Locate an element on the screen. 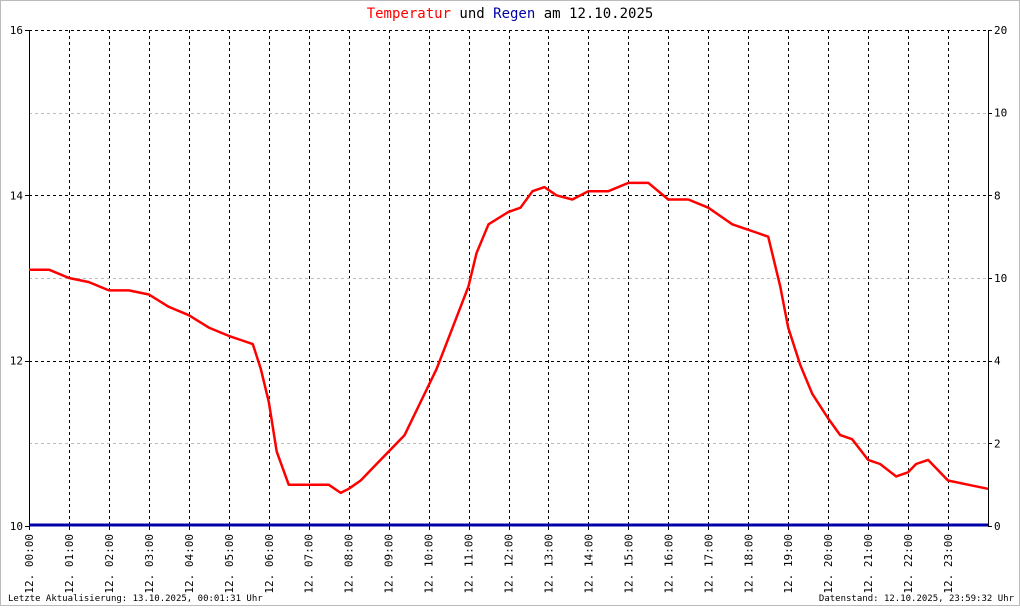 This screenshot has width=1020, height=610. chart-title: Temperatur und Regen am 12.10.2025 is located at coordinates (510, 14).